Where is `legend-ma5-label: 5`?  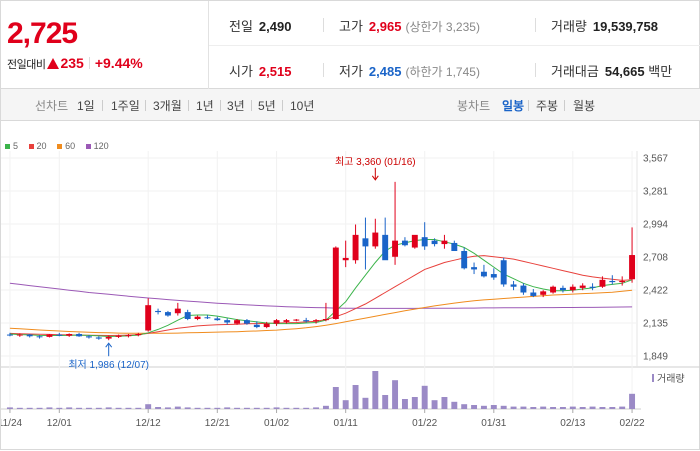 legend-ma5-label: 5 is located at coordinates (16, 146).